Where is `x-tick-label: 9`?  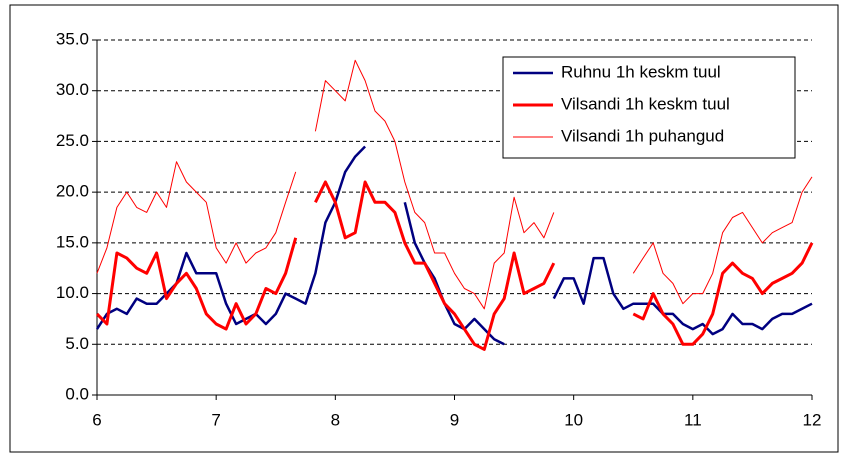 x-tick-label: 9 is located at coordinates (454, 419).